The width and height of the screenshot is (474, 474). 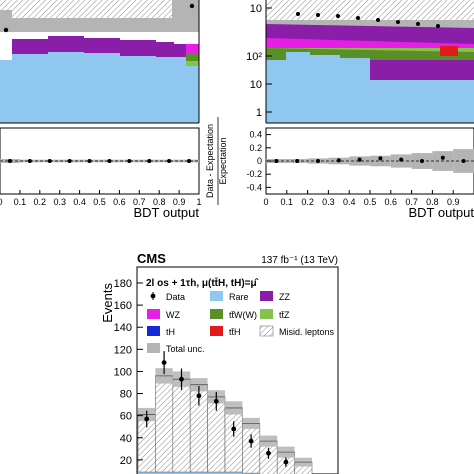 What do you see at coordinates (153, 296) in the screenshot?
I see `b-legend-marker` at bounding box center [153, 296].